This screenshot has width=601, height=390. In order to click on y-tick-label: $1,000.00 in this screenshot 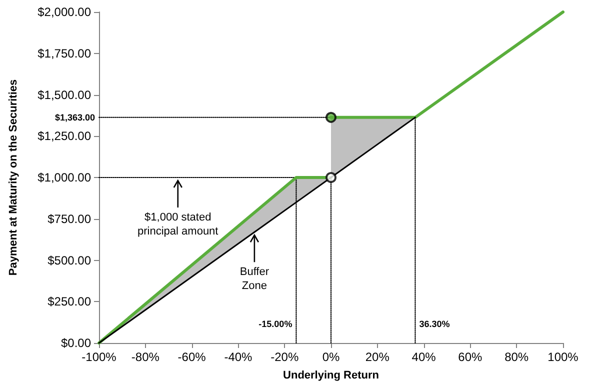, I will do `click(65, 177)`.